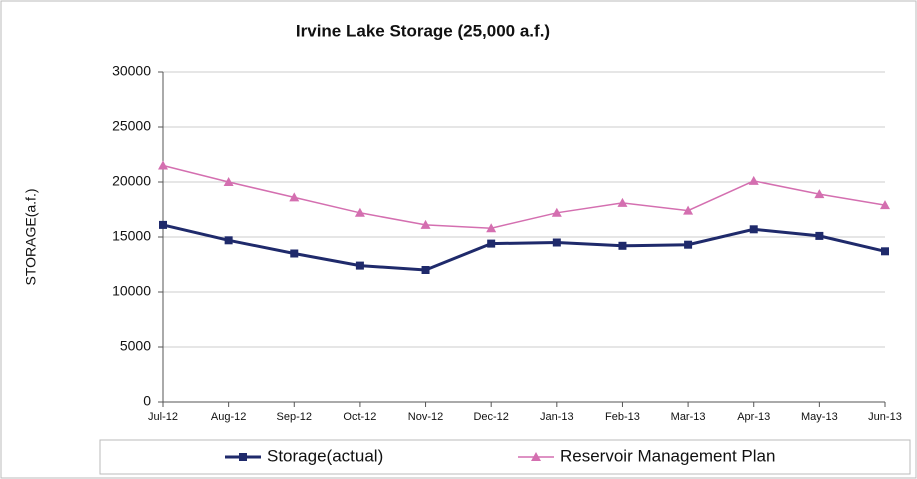  I want to click on x-tick-label: Apr-13, so click(753, 417).